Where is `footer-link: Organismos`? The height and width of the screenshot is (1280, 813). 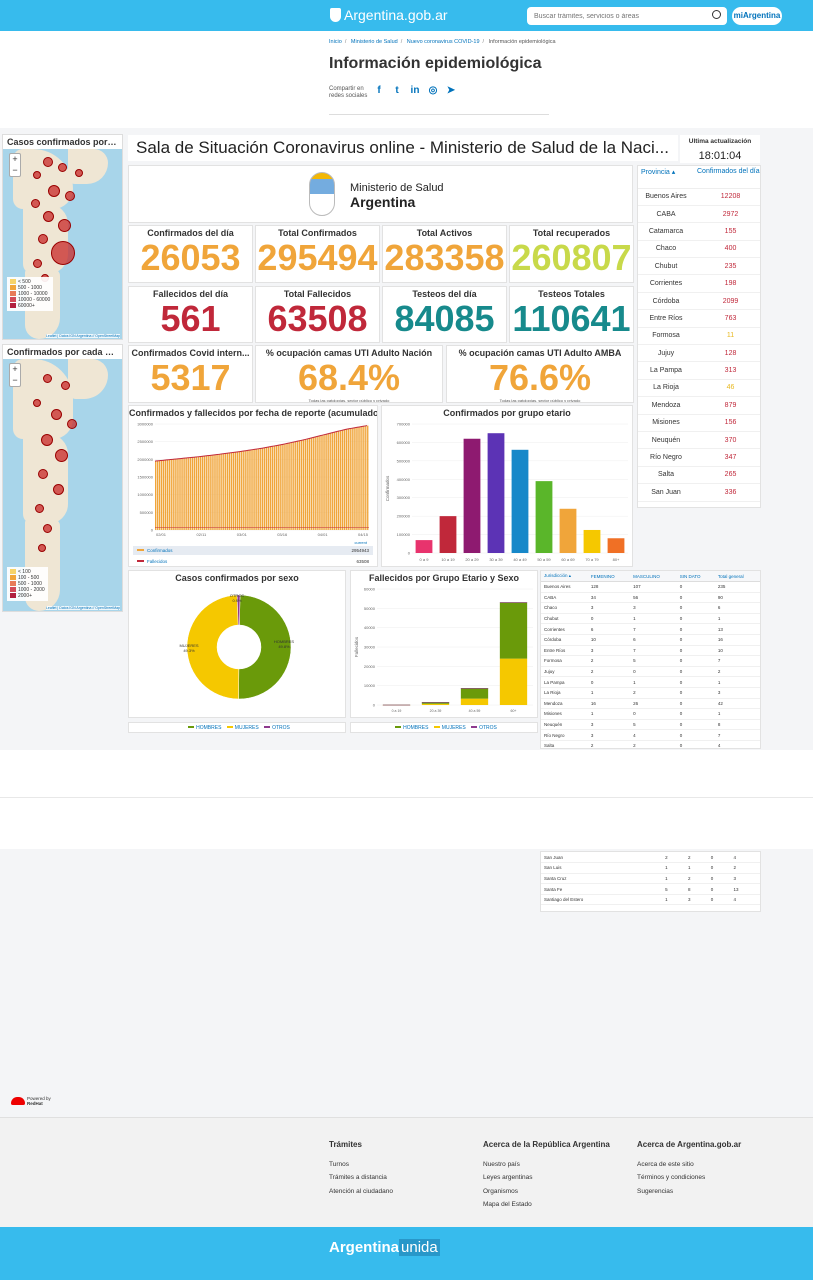
footer-link: Organismos is located at coordinates (501, 1191).